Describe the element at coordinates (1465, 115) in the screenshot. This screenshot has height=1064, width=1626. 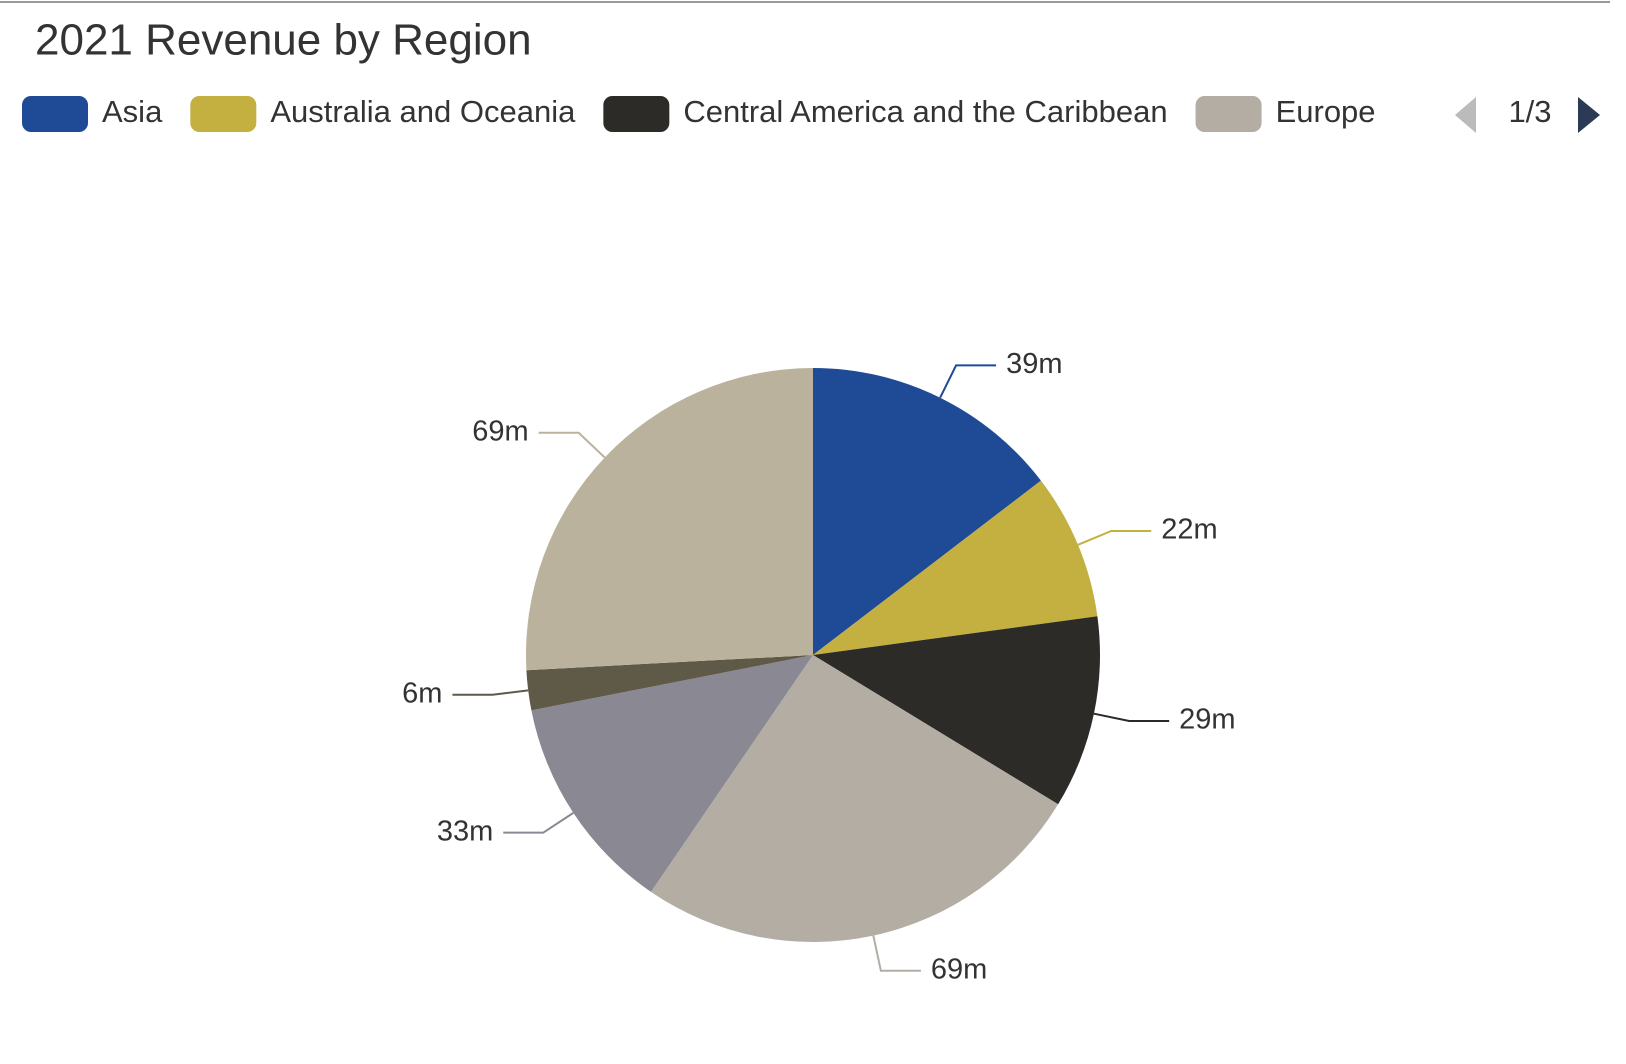
I see `legend-prev` at that location.